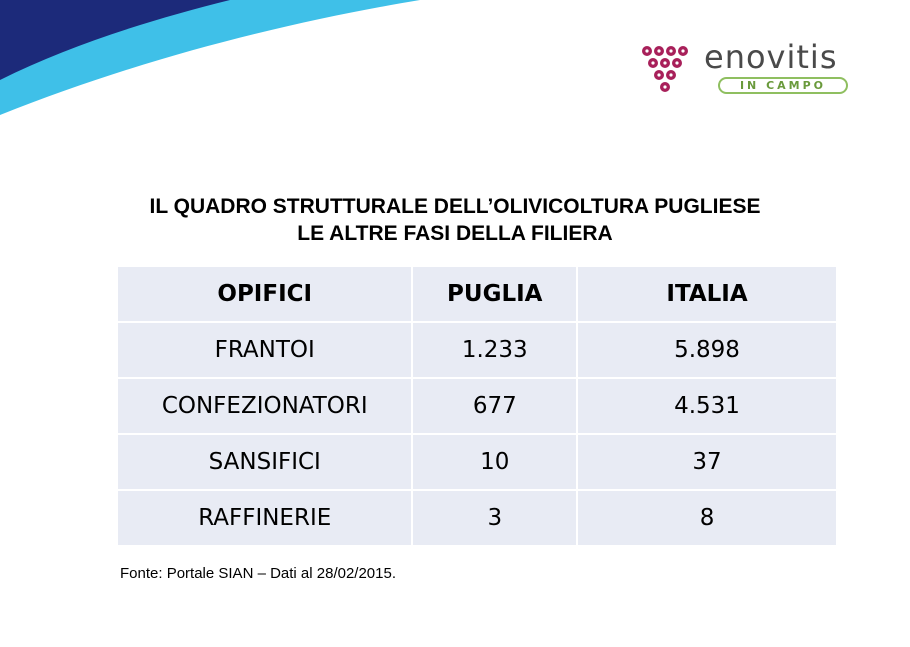 The image size is (910, 647). Describe the element at coordinates (265, 462) in the screenshot. I see `table-cell: SANSIFICI` at that location.